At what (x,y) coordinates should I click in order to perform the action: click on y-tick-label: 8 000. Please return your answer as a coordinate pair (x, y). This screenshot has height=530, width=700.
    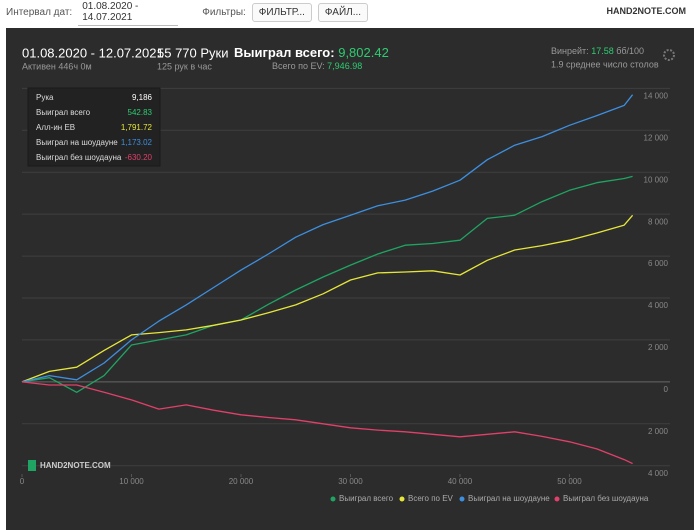
    Looking at the image, I should click on (658, 221).